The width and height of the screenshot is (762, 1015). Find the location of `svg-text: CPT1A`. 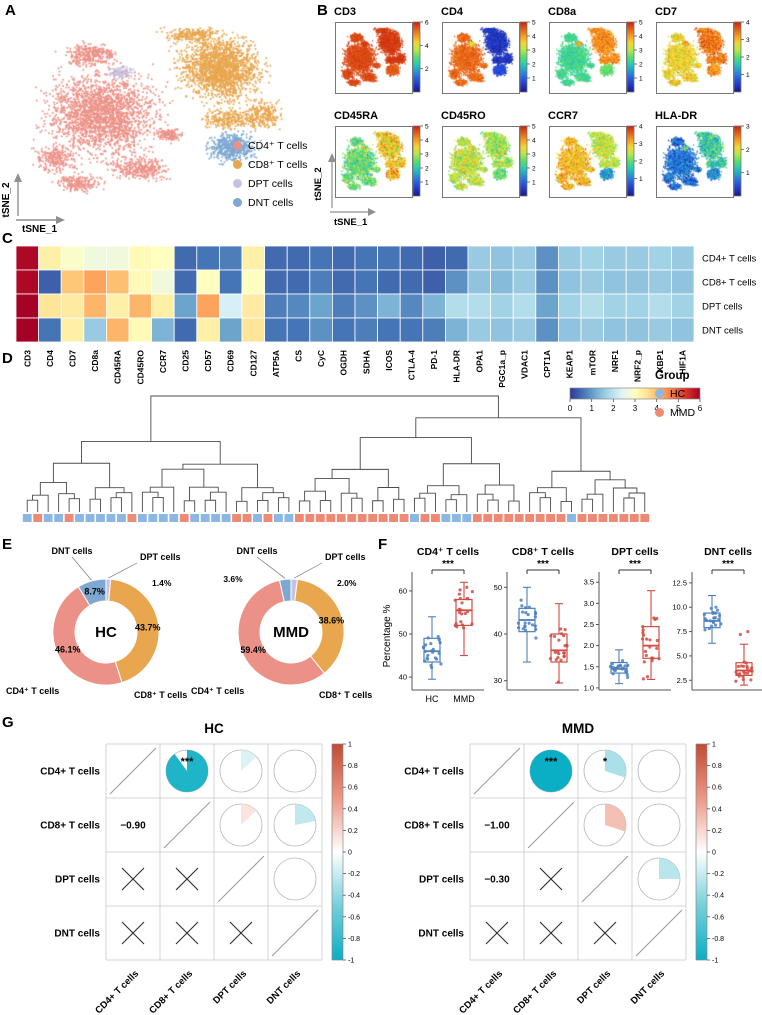

svg-text: CPT1A is located at coordinates (547, 364).